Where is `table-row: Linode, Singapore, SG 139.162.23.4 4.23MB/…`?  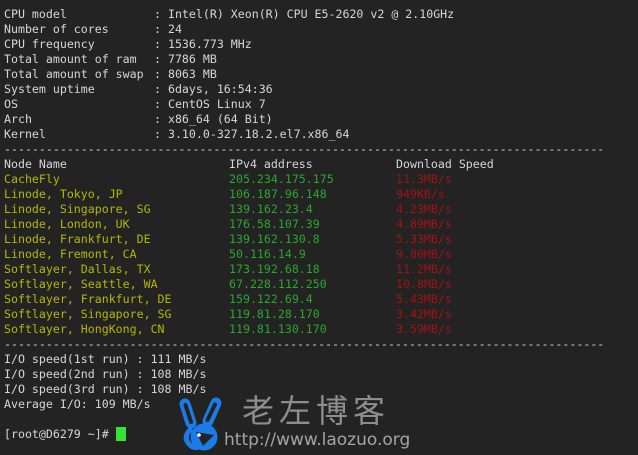
table-row: Linode, Singapore, SG 139.162.23.4 4.23MB/… is located at coordinates (321, 209).